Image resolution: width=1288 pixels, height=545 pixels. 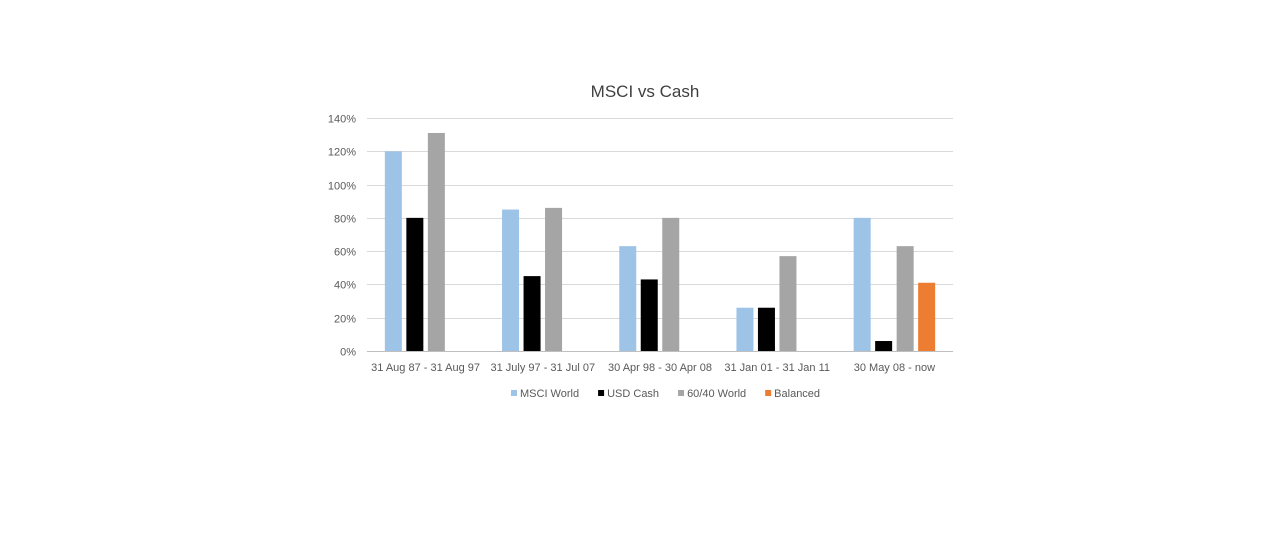 I want to click on y-tick-label: 0%, so click(x=348, y=353).